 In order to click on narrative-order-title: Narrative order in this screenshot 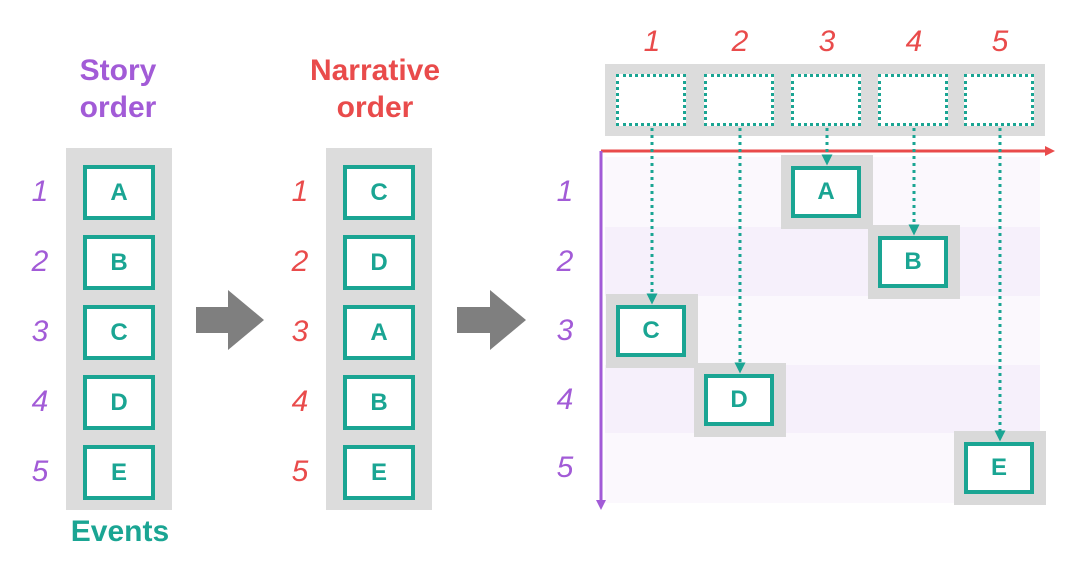, I will do `click(375, 89)`.